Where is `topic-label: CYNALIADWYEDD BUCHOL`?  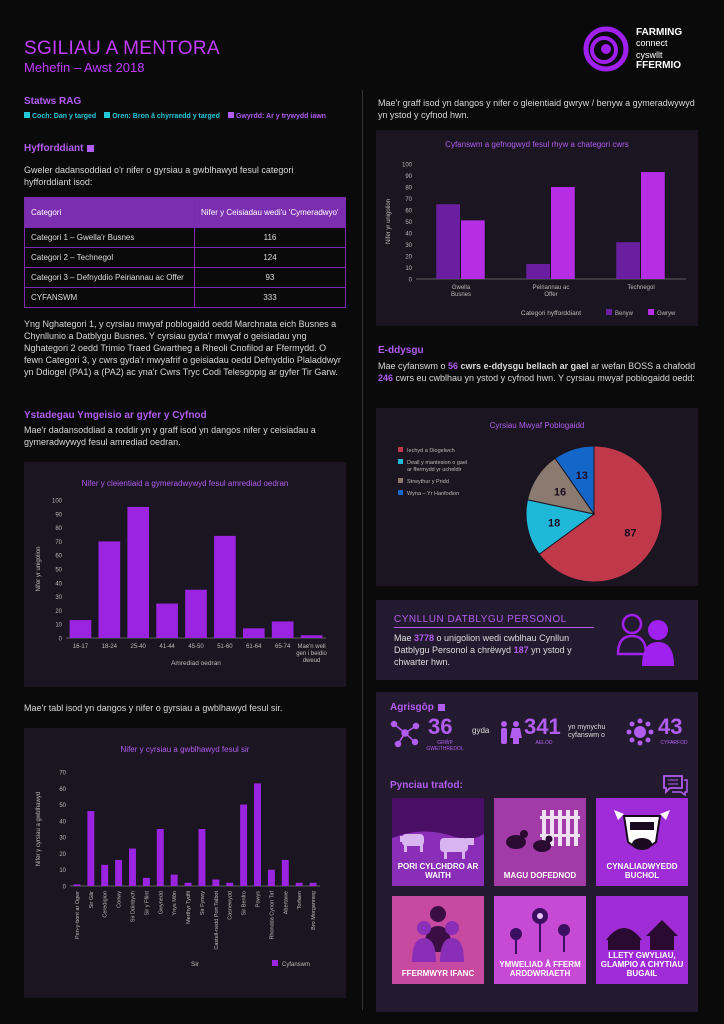
topic-label: CYNALIADWYEDD BUCHOL is located at coordinates (642, 871).